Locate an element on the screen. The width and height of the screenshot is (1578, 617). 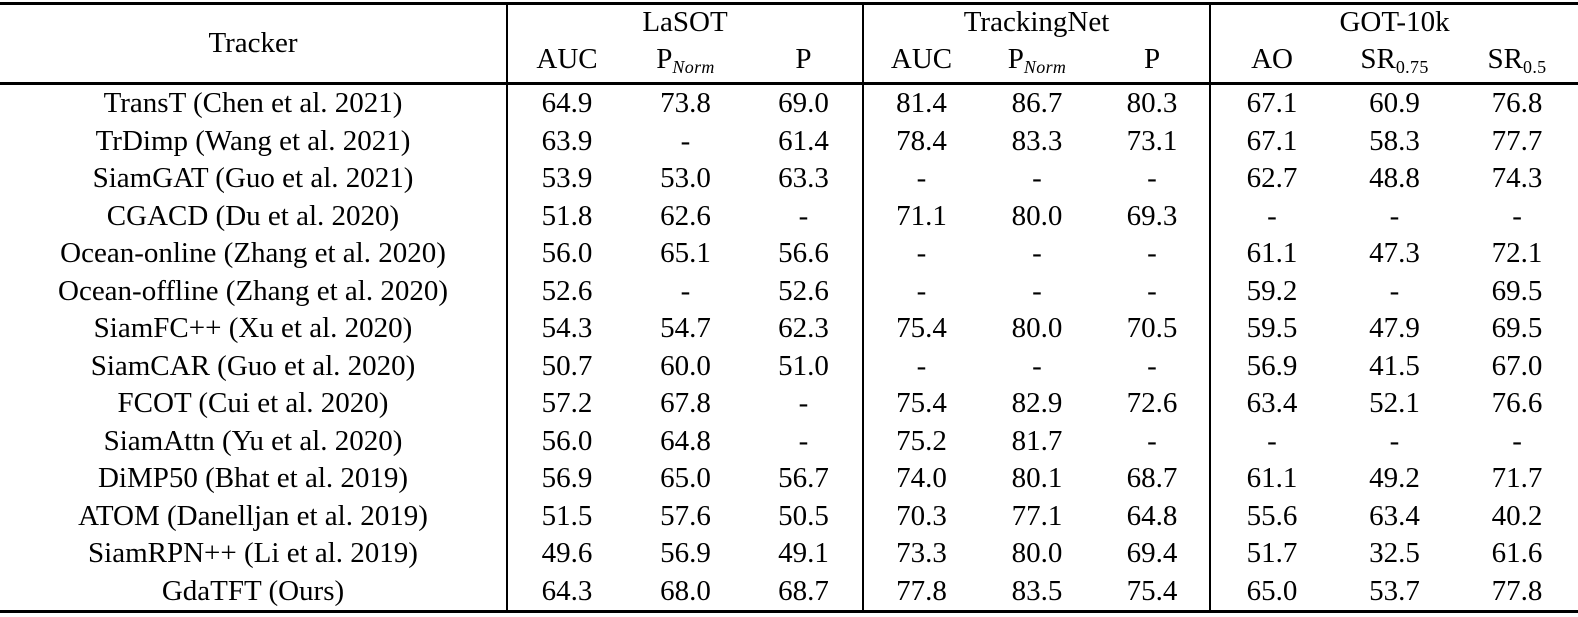
value-cell: 78.4 is located at coordinates (920, 141).